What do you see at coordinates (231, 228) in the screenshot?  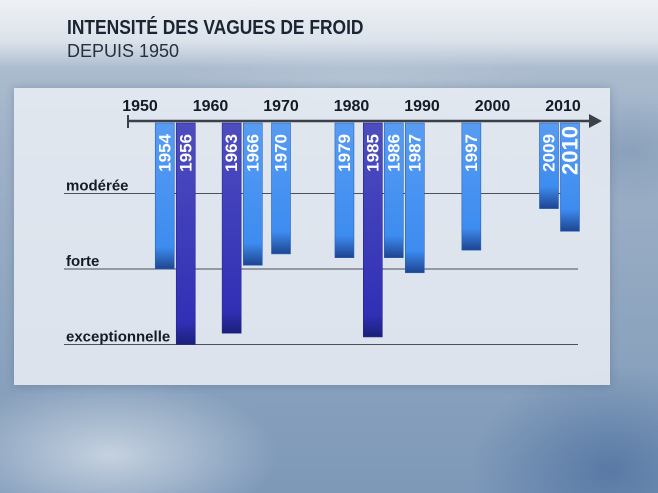 I see `bar-1963` at bounding box center [231, 228].